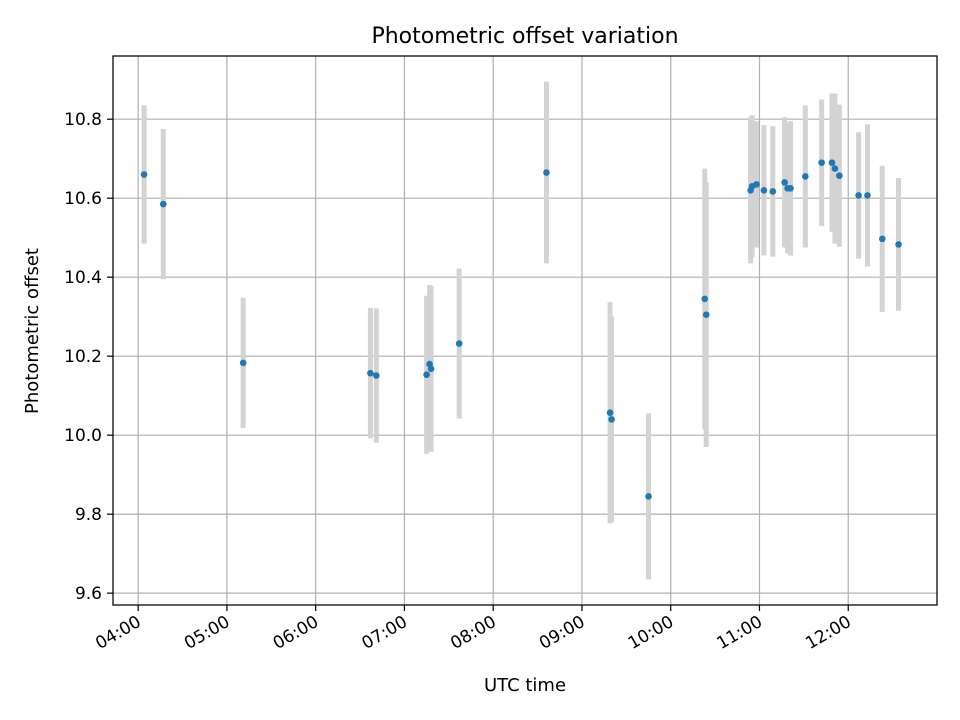  I want to click on y-tick-label: 9.8, so click(88, 515).